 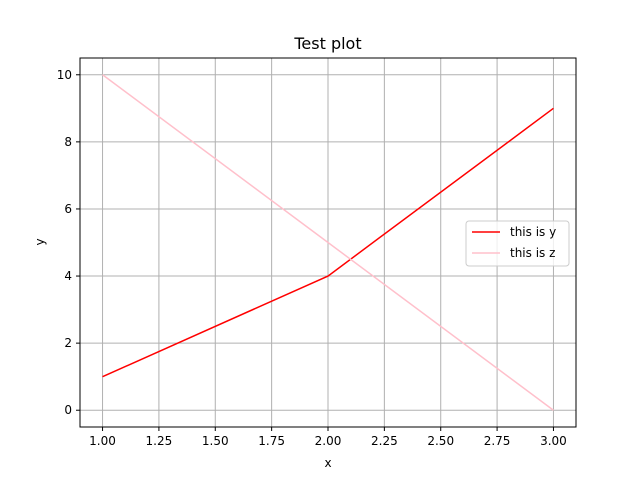 What do you see at coordinates (327, 463) in the screenshot?
I see `x-axis-label: x` at bounding box center [327, 463].